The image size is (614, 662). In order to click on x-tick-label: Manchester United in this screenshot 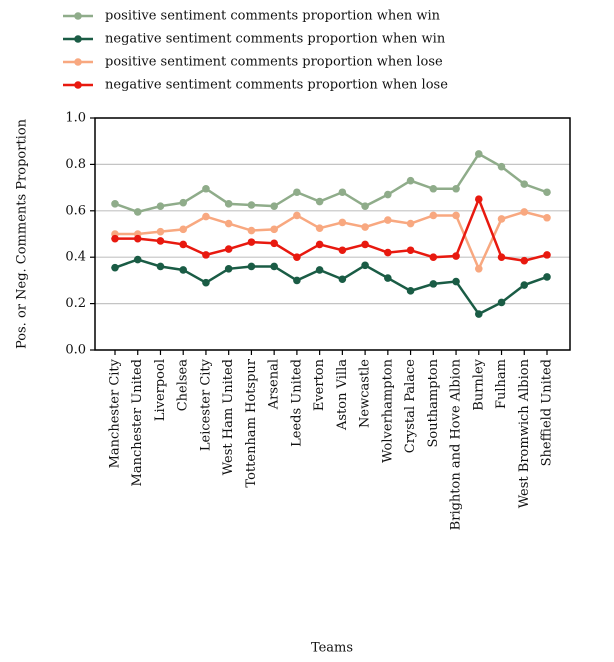, I will do `click(137, 422)`.